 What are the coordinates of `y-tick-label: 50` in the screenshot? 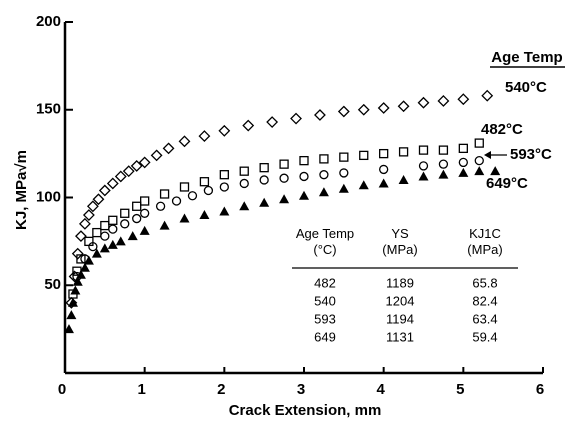 It's located at (52, 284).